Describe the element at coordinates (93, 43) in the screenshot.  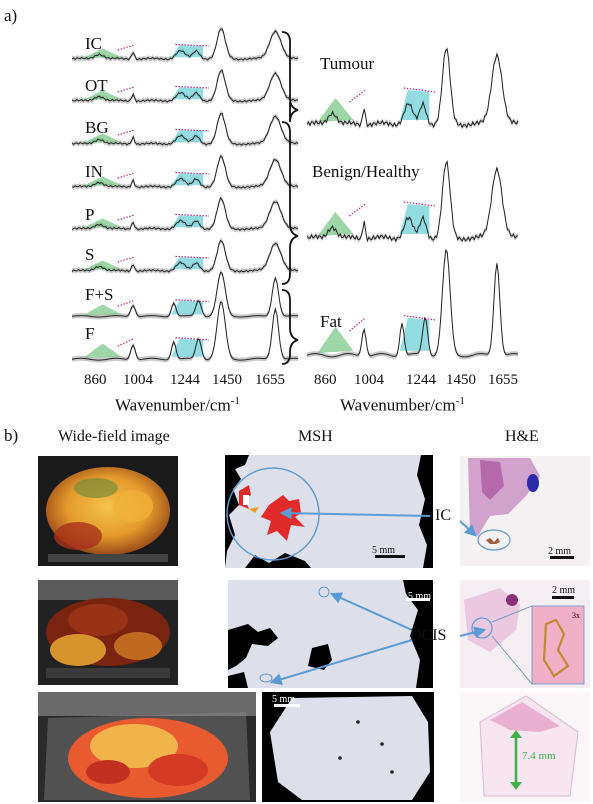
I see `spectrum-label-ic: IC` at that location.